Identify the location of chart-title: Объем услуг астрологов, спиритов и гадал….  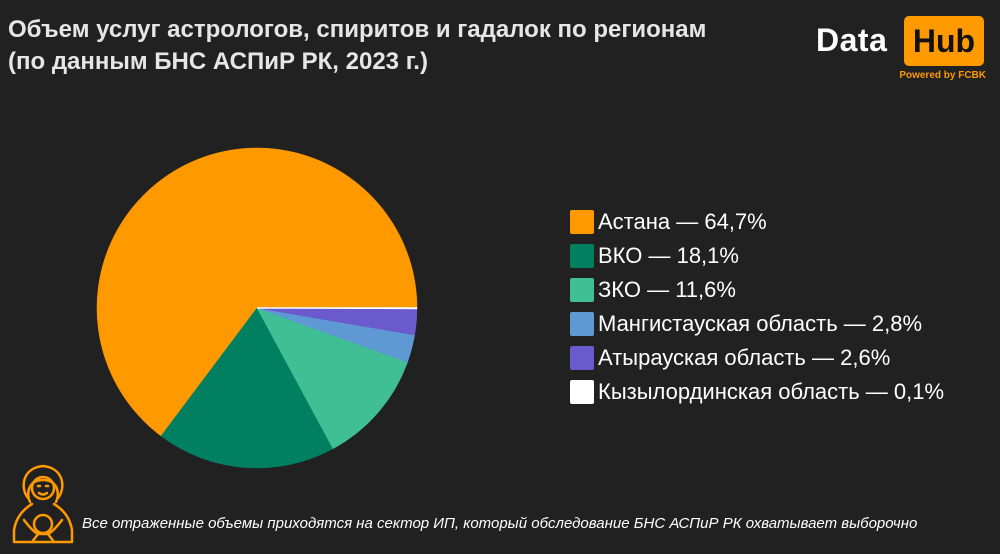
(398, 46).